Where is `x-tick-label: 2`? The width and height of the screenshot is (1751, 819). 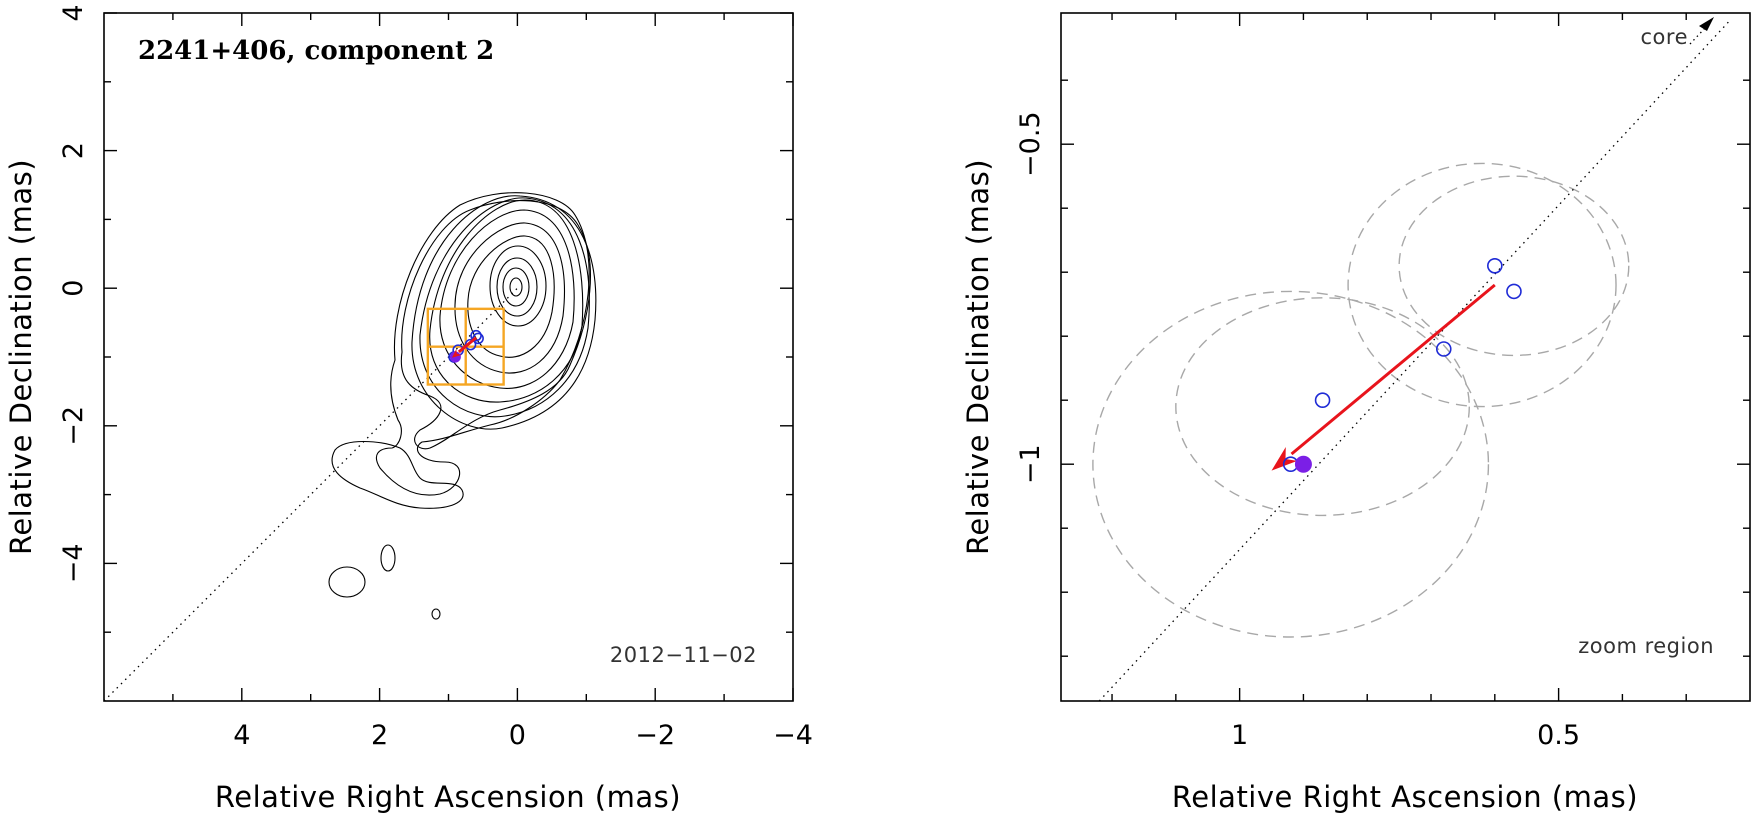 x-tick-label: 2 is located at coordinates (379, 735).